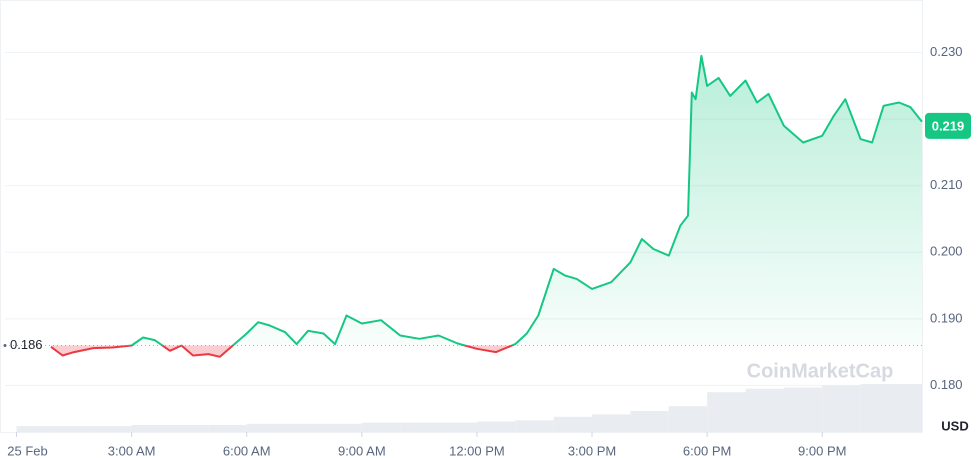 This screenshot has height=458, width=977. What do you see at coordinates (946, 317) in the screenshot?
I see `y-tick-label: 0.190` at bounding box center [946, 317].